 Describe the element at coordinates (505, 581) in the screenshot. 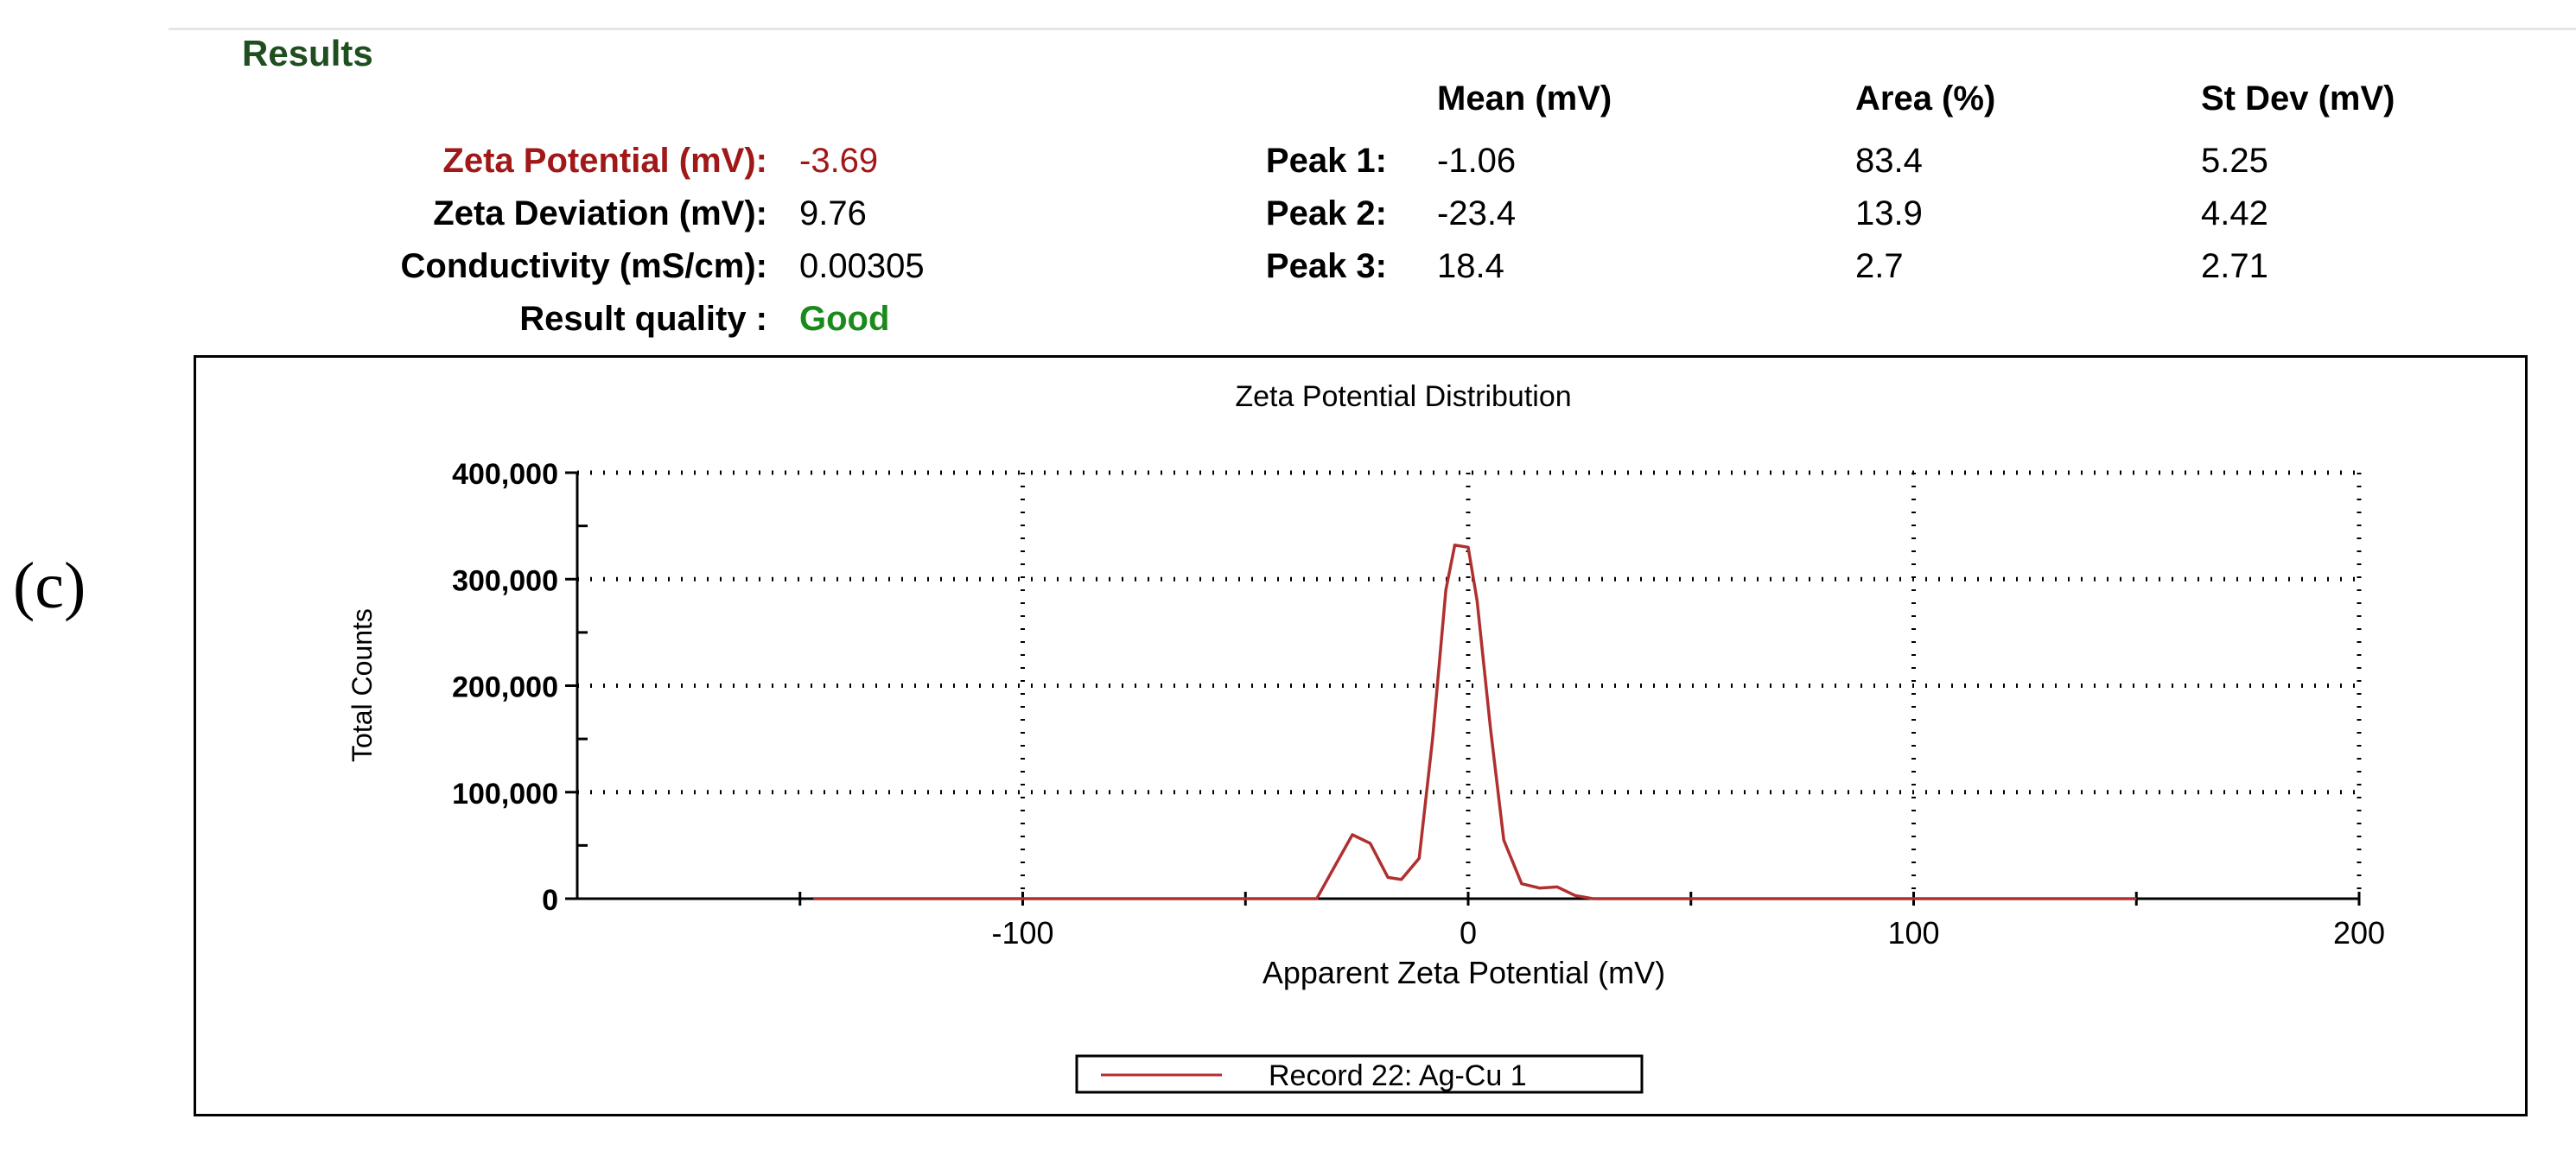

I see `y-tick-label-3: 300,000` at that location.